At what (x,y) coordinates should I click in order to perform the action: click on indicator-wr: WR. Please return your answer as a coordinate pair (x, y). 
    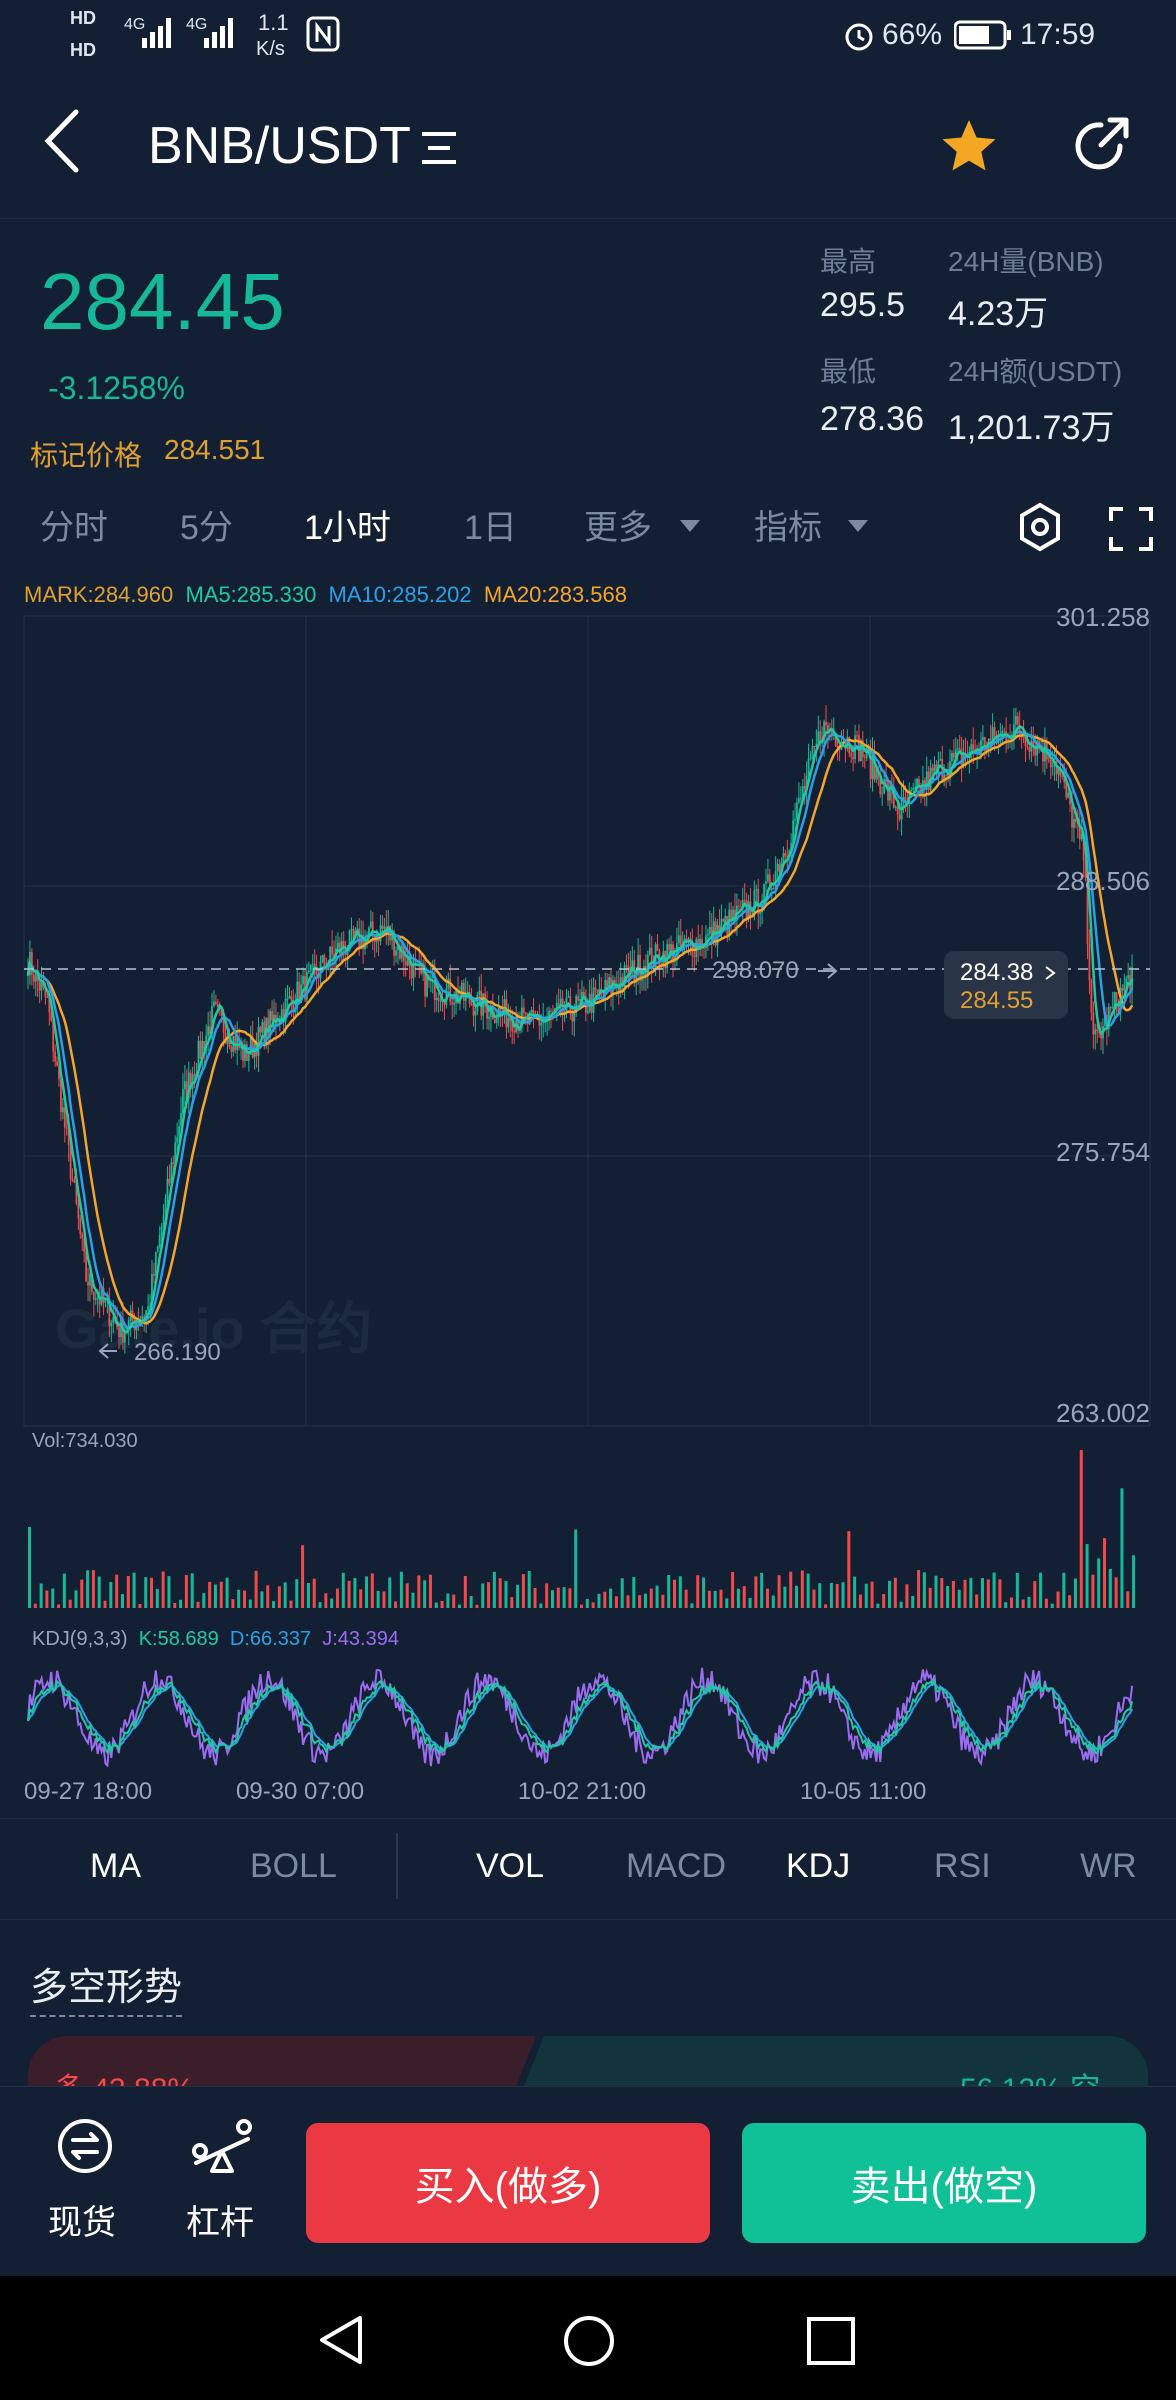
    Looking at the image, I should click on (1108, 1866).